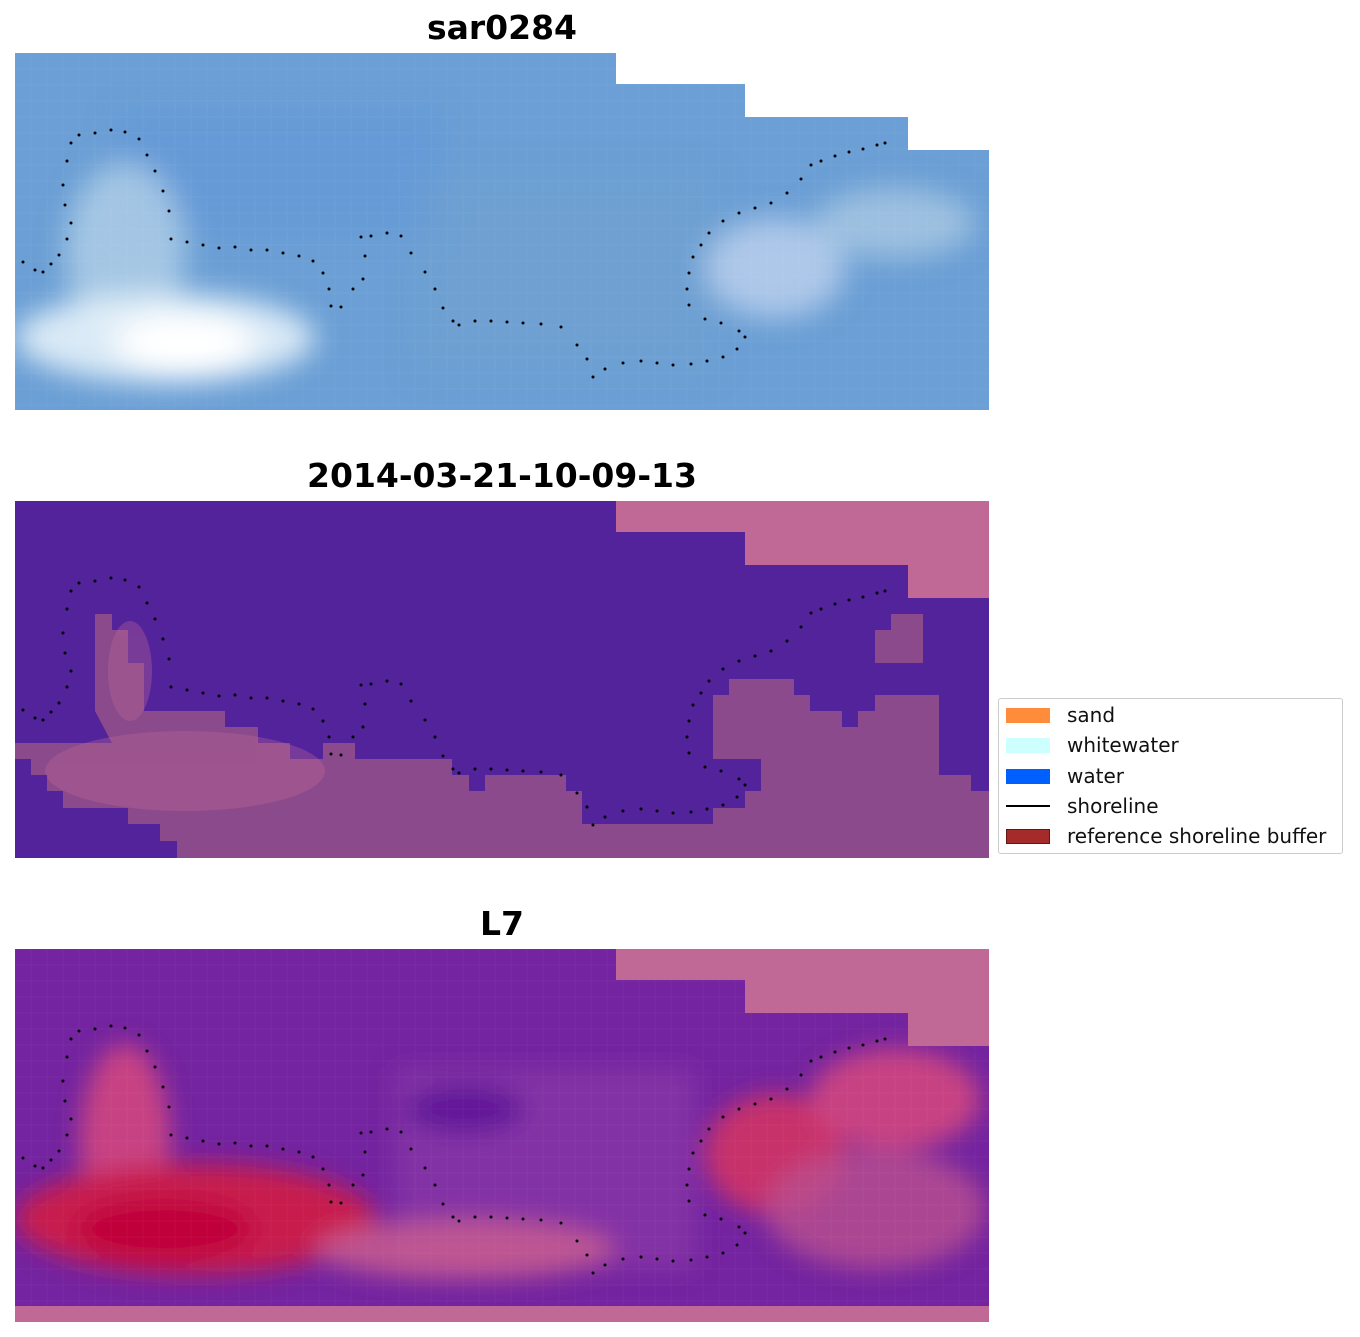 Image resolution: width=1360 pixels, height=1337 pixels. Describe the element at coordinates (185, 716) in the screenshot. I see `classified-land-shading` at that location.